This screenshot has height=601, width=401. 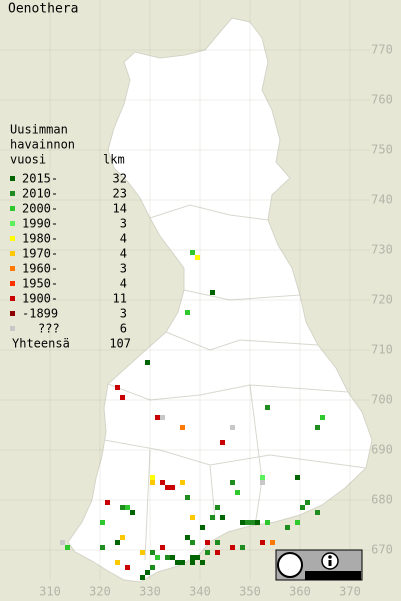 I want to click on legend-count: 23, so click(x=120, y=194).